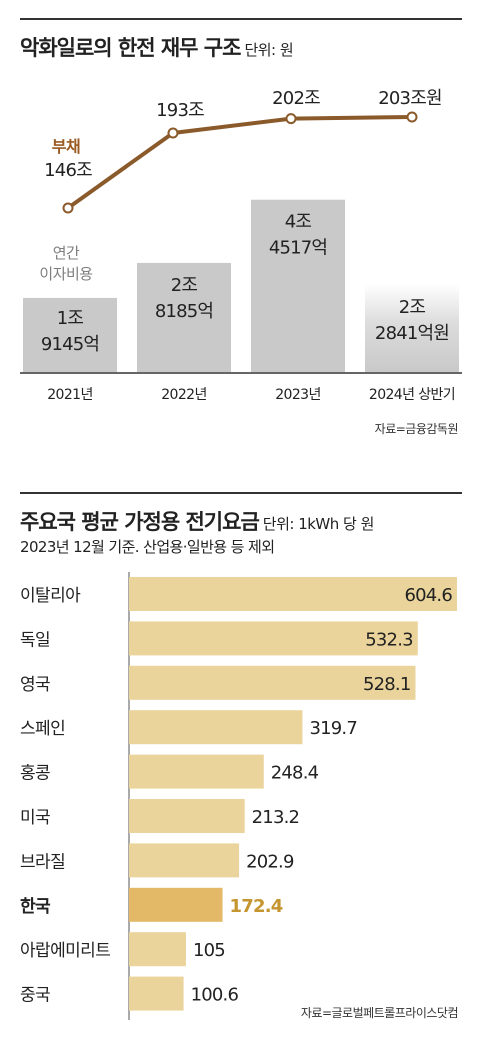  What do you see at coordinates (66, 253) in the screenshot?
I see `interest-series-label: 연간` at bounding box center [66, 253].